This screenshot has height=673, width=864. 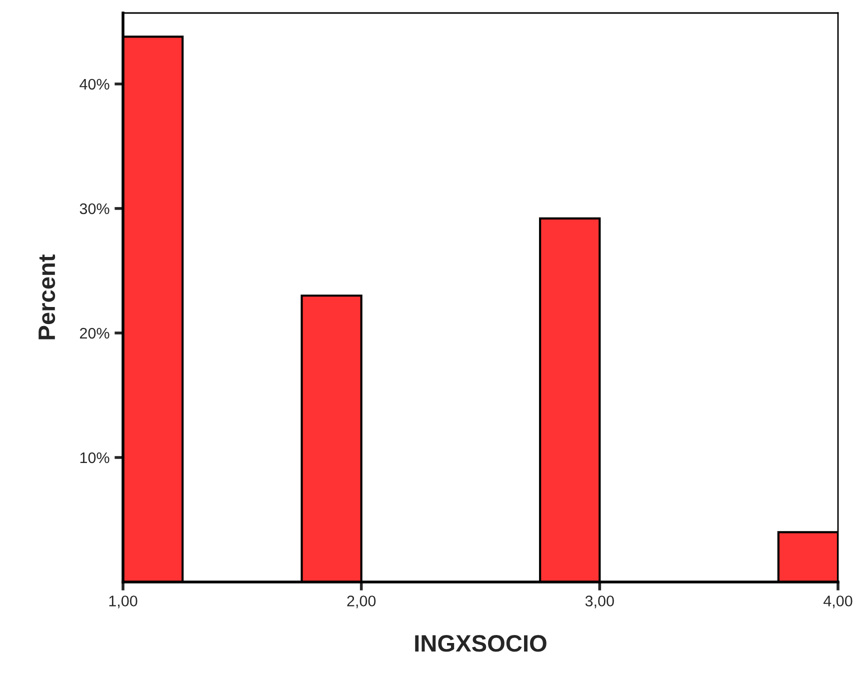 I want to click on y-tick-label: 10%, so click(x=95, y=458).